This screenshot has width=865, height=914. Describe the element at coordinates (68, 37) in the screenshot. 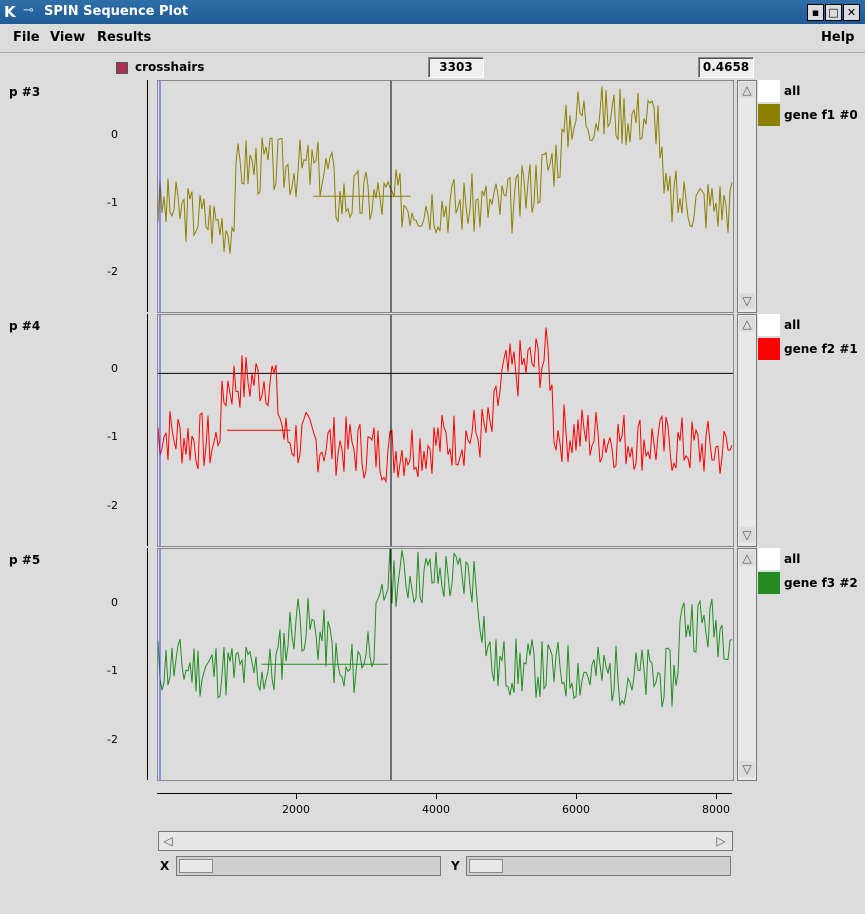

I see `menu-view: View` at that location.